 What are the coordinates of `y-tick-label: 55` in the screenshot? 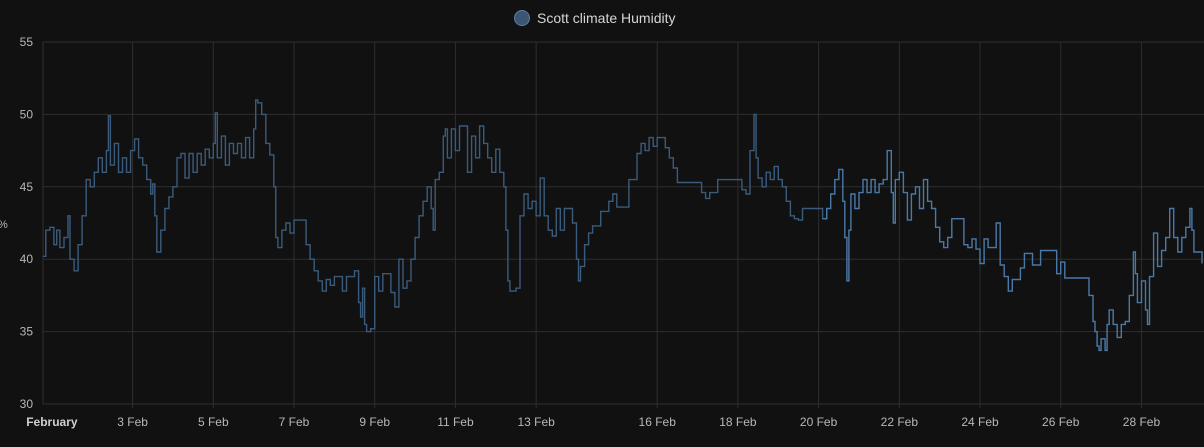 It's located at (27, 42).